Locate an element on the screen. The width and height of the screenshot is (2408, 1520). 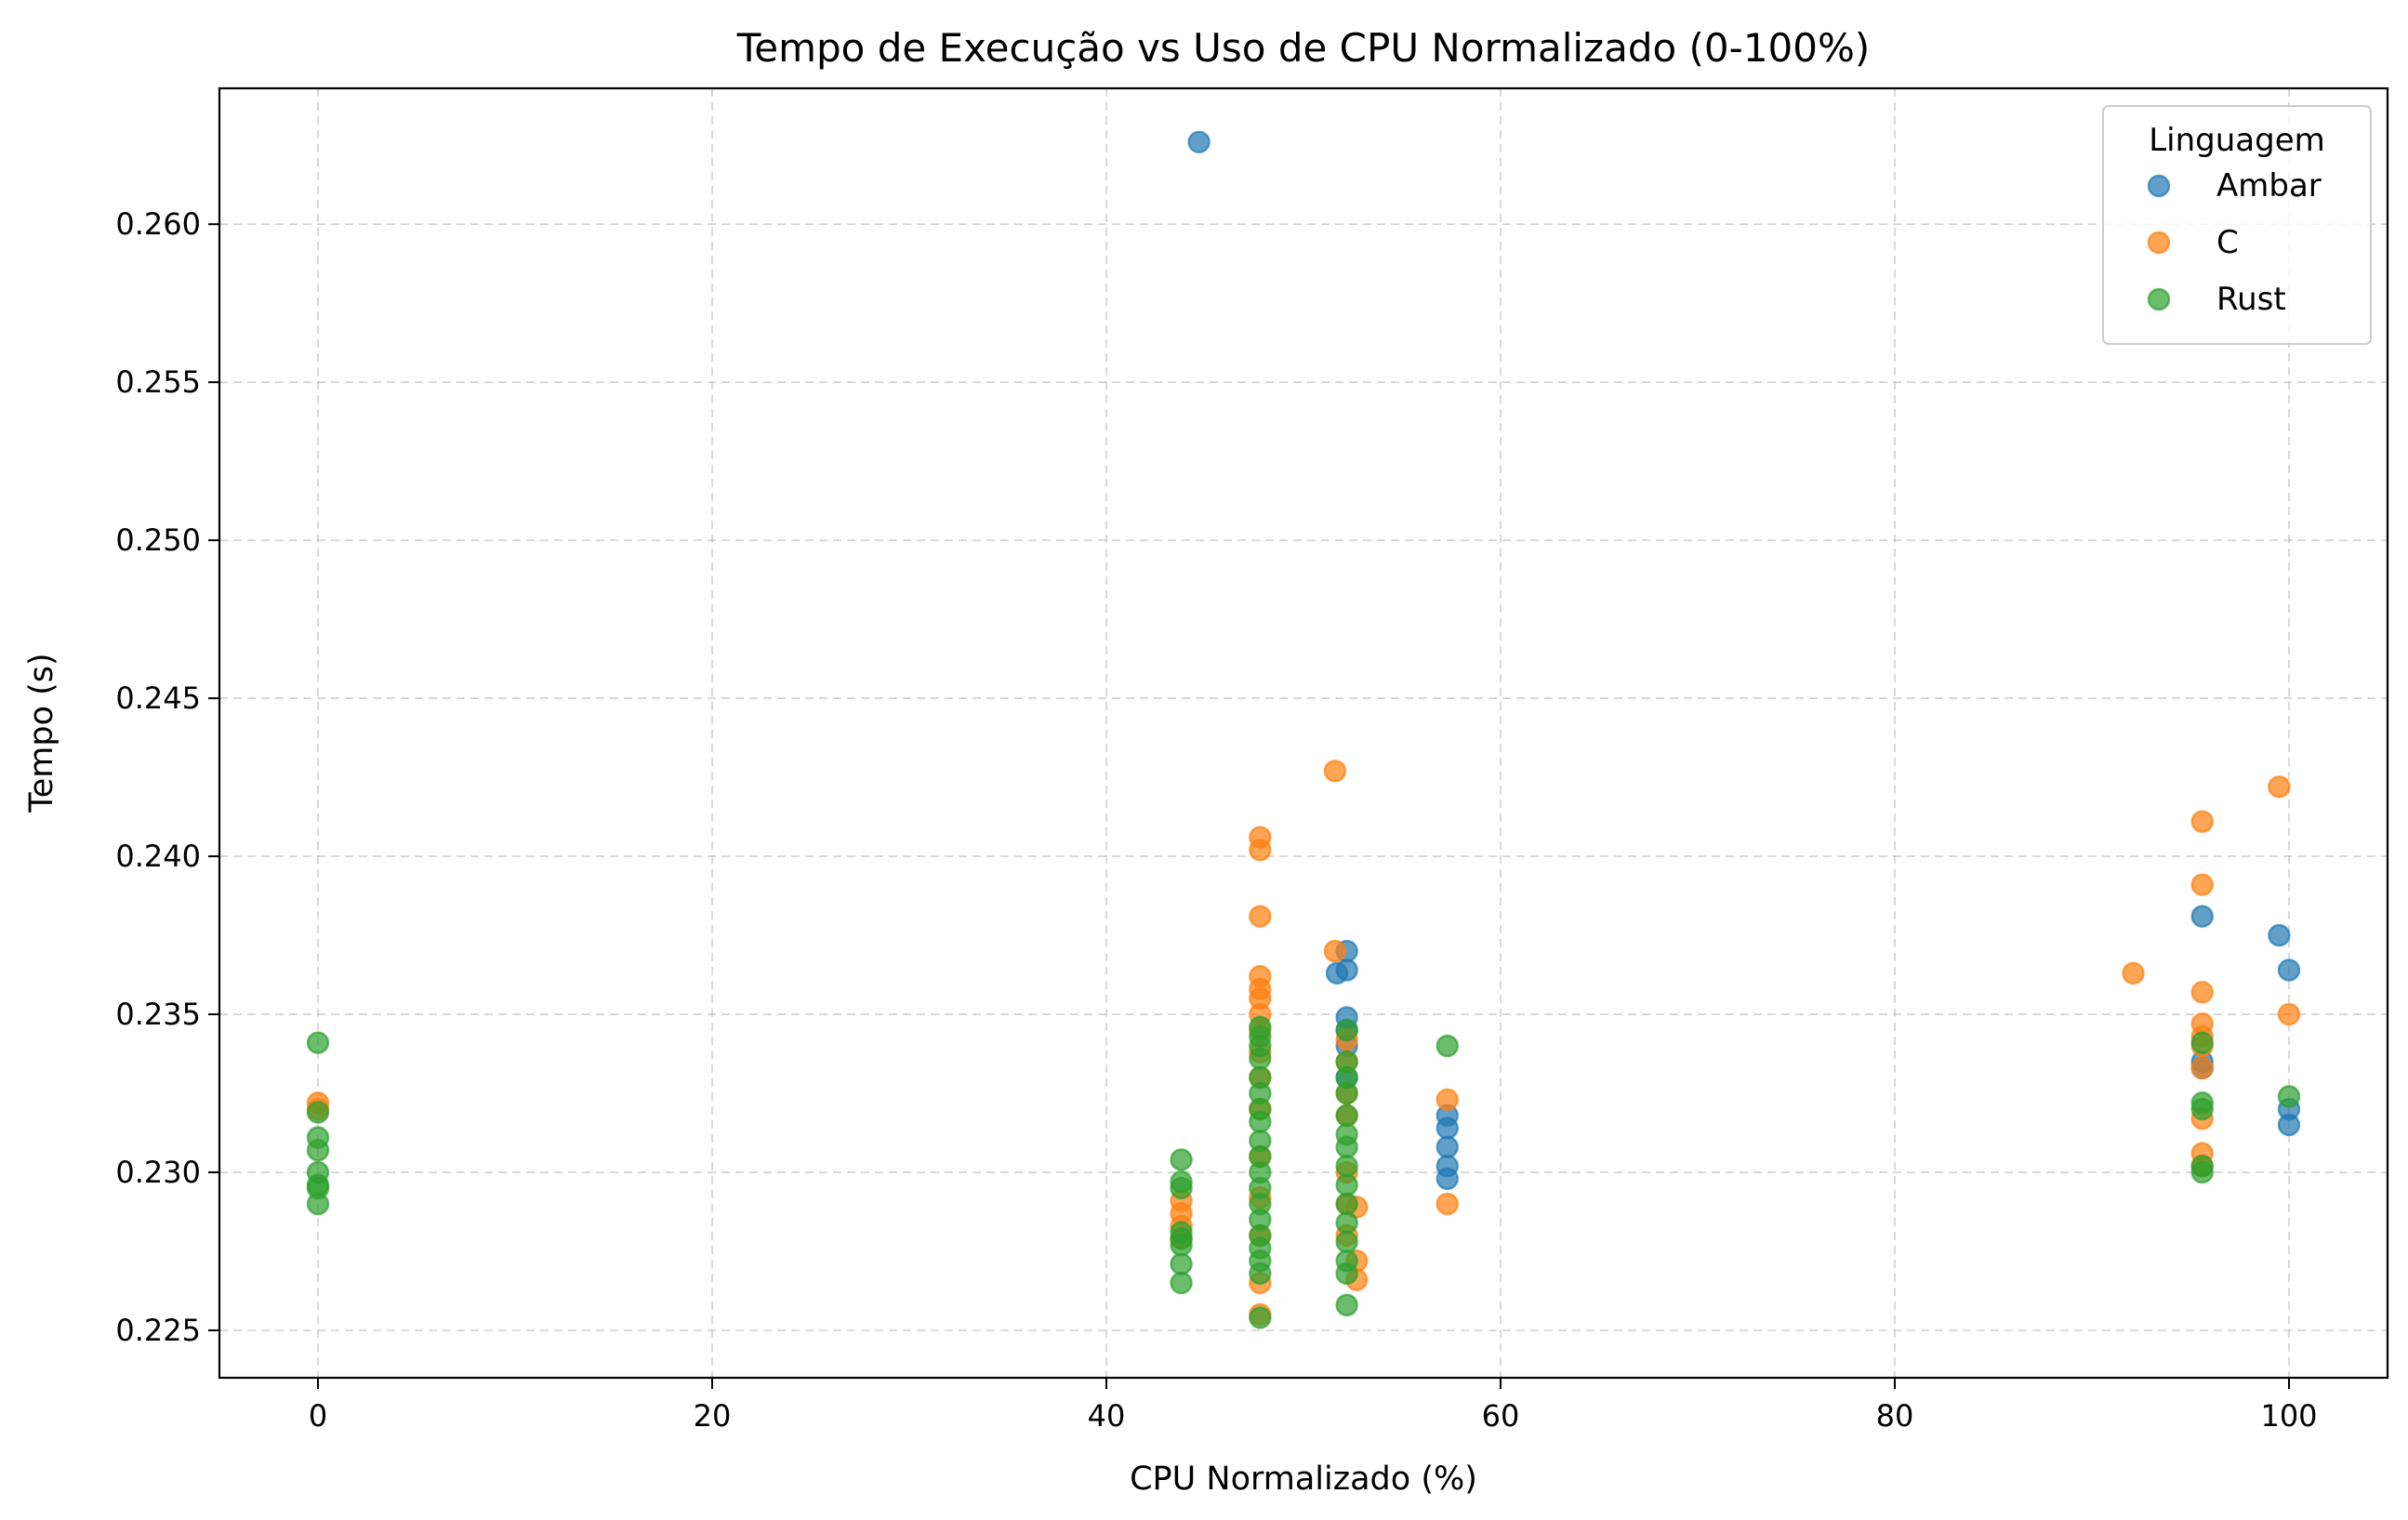
x-tick-label: 100 is located at coordinates (2288, 1416).